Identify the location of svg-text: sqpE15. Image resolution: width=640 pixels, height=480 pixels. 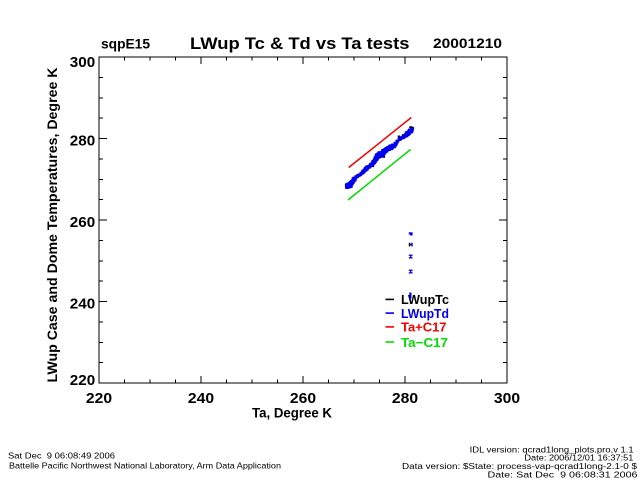
(125, 44).